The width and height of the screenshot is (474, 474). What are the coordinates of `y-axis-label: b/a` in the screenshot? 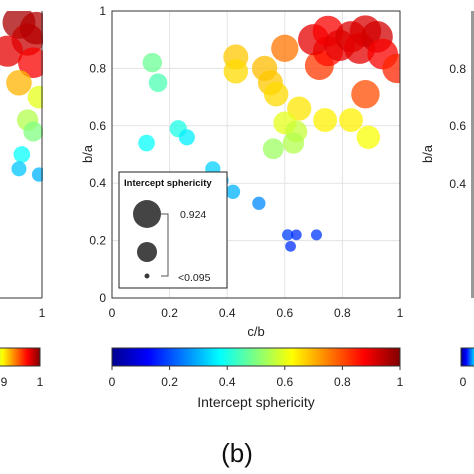 It's located at (87, 153).